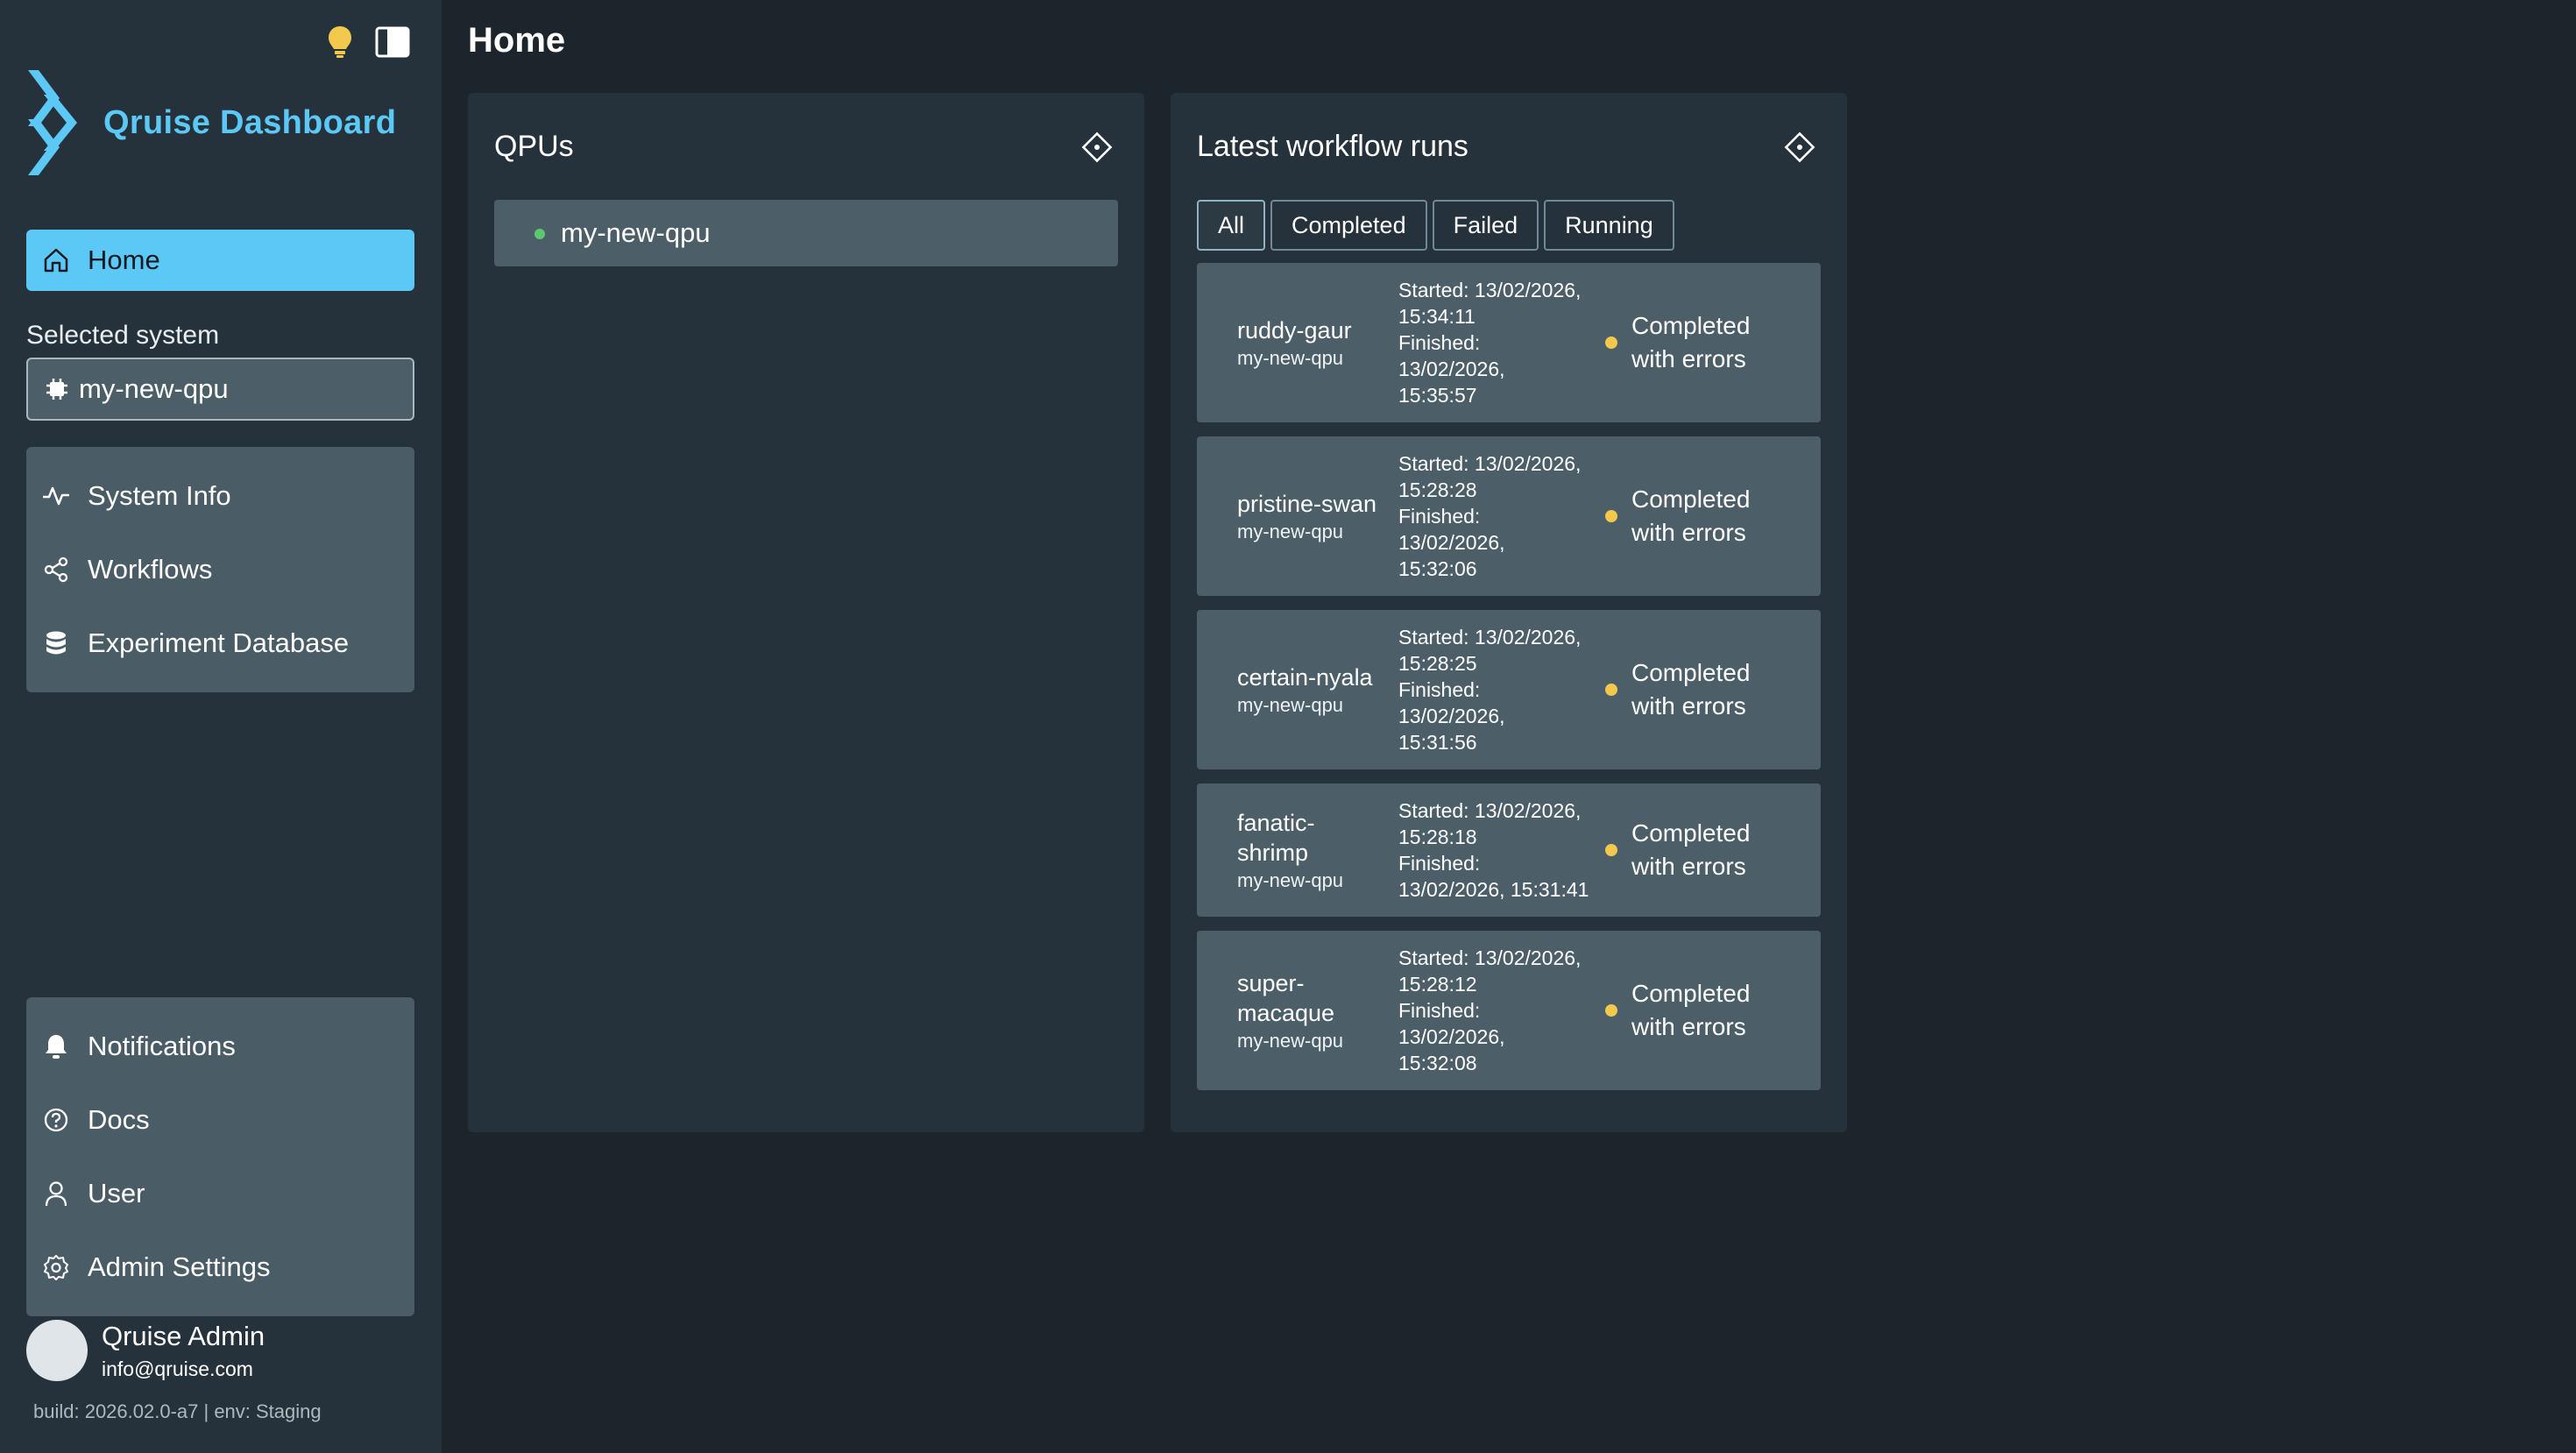 The width and height of the screenshot is (2576, 1453). What do you see at coordinates (162, 1046) in the screenshot?
I see `nav-notifications-label: Notifications` at bounding box center [162, 1046].